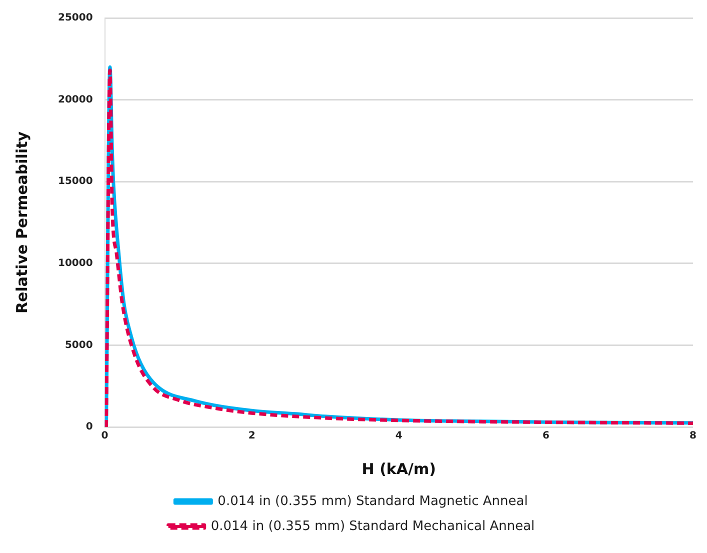 The width and height of the screenshot is (707, 553). I want to click on y-tick-label: 0, so click(89, 427).